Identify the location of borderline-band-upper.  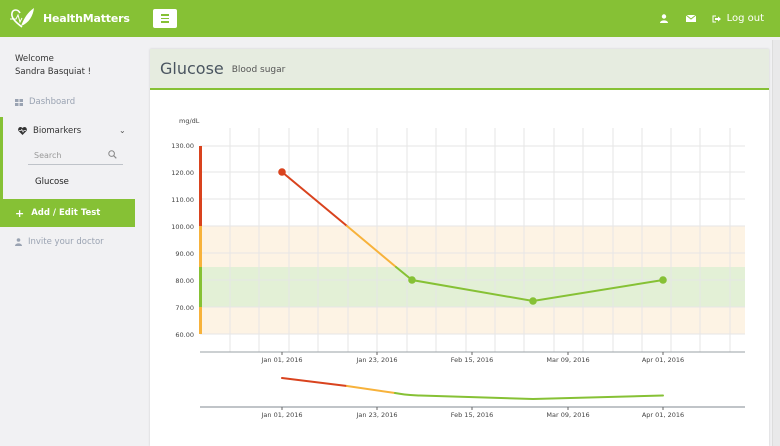
(472, 246).